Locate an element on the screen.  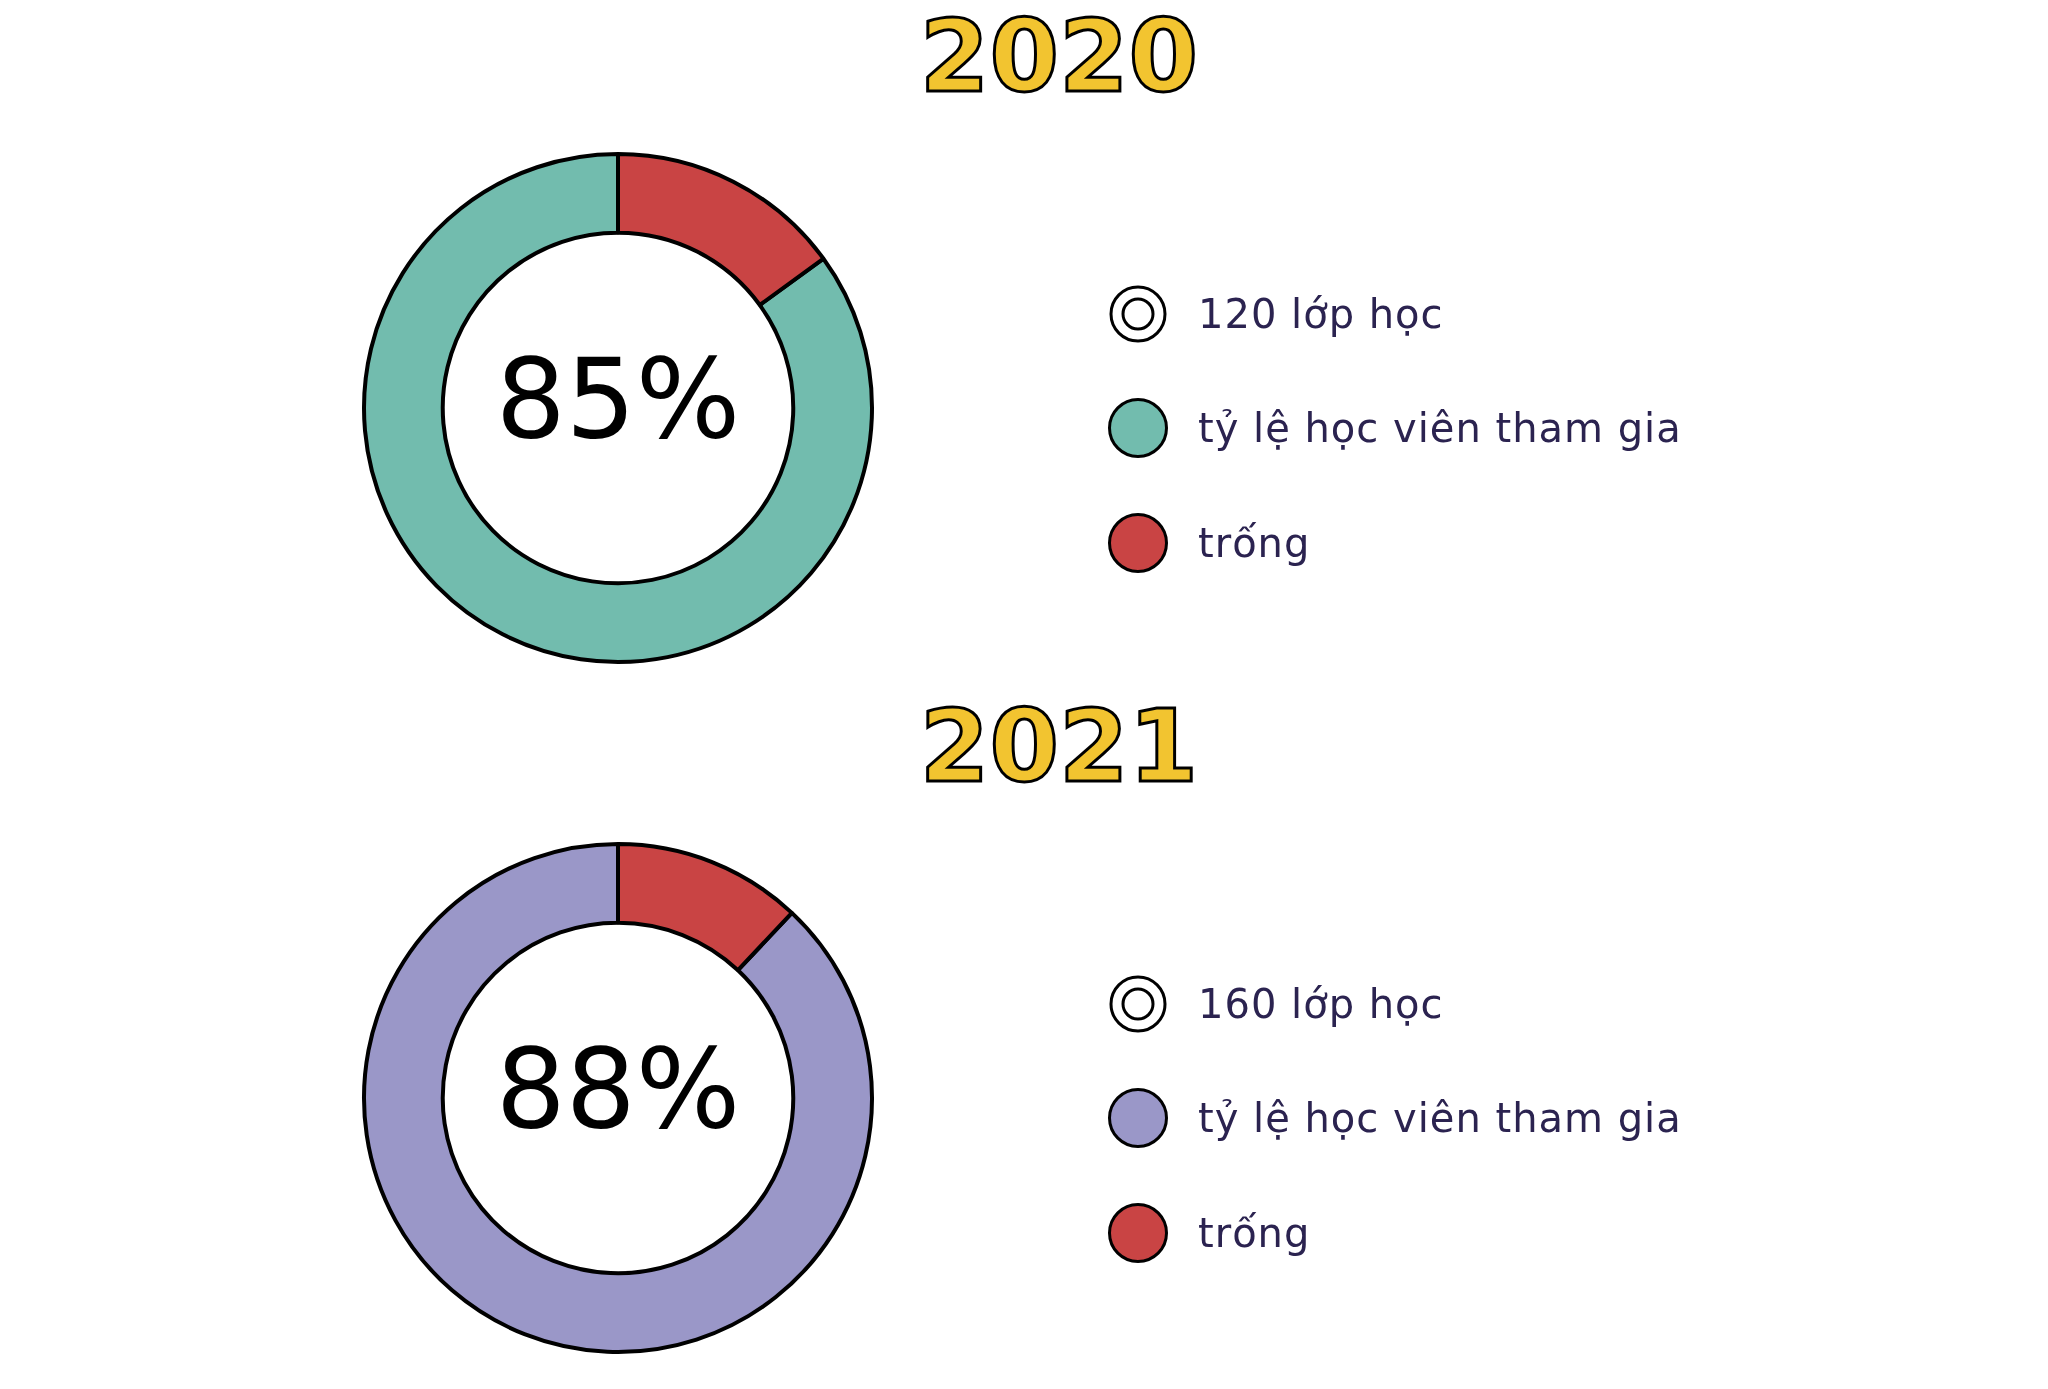
chart-title: 2020 is located at coordinates (1059, 57).